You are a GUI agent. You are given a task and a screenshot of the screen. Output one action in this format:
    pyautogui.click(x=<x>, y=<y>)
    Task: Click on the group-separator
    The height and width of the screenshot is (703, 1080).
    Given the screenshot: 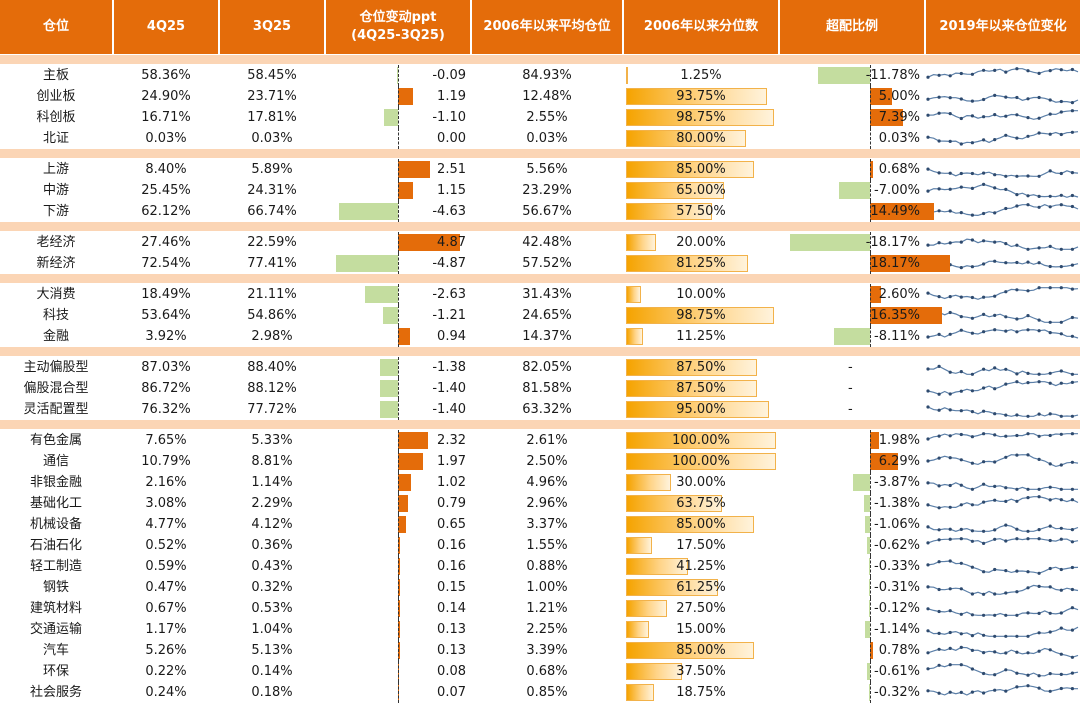 What is the action you would take?
    pyautogui.click(x=540, y=153)
    